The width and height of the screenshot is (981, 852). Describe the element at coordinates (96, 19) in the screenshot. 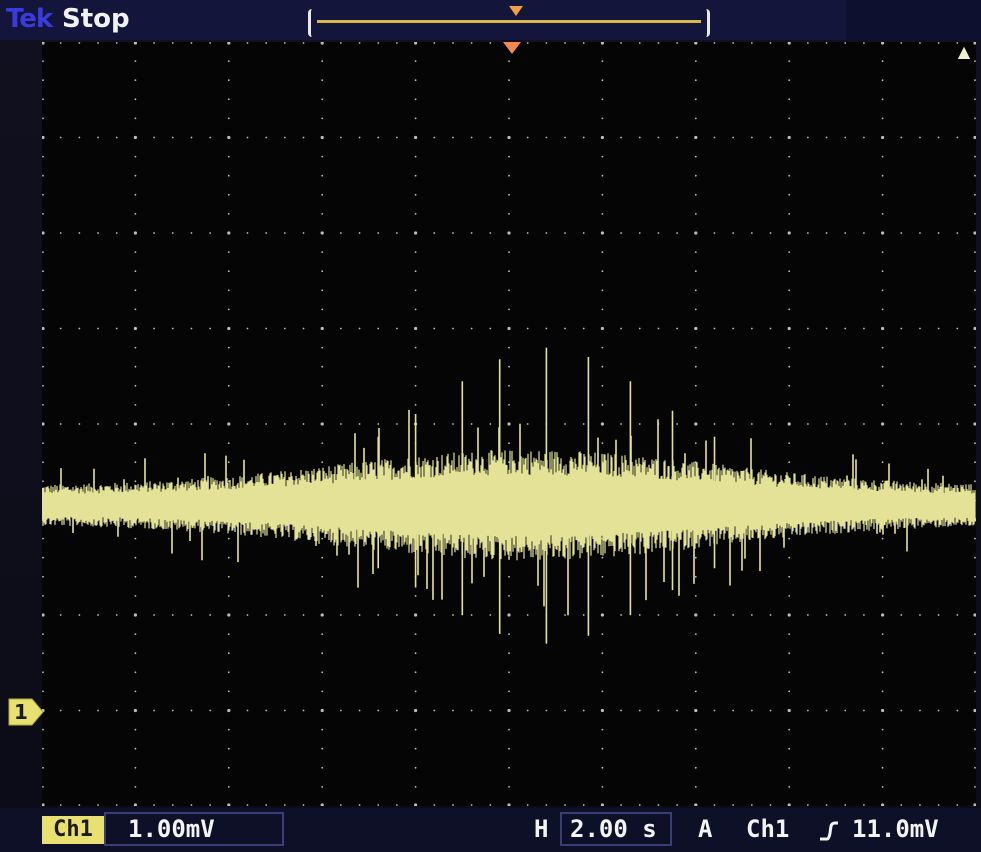

I see `acquisition-state: Stop` at that location.